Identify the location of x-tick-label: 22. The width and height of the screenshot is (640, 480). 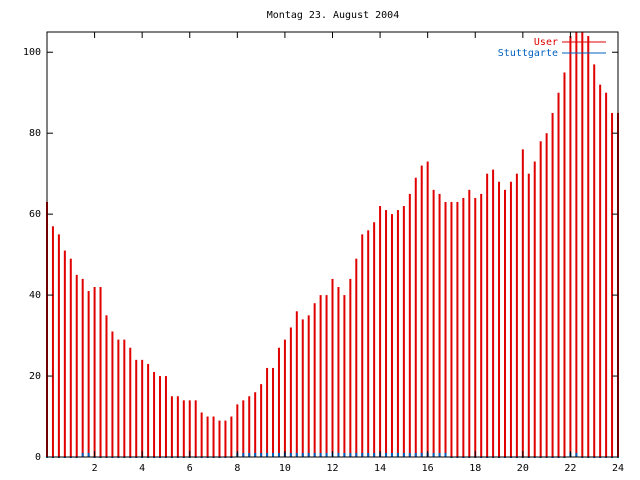
(570, 468).